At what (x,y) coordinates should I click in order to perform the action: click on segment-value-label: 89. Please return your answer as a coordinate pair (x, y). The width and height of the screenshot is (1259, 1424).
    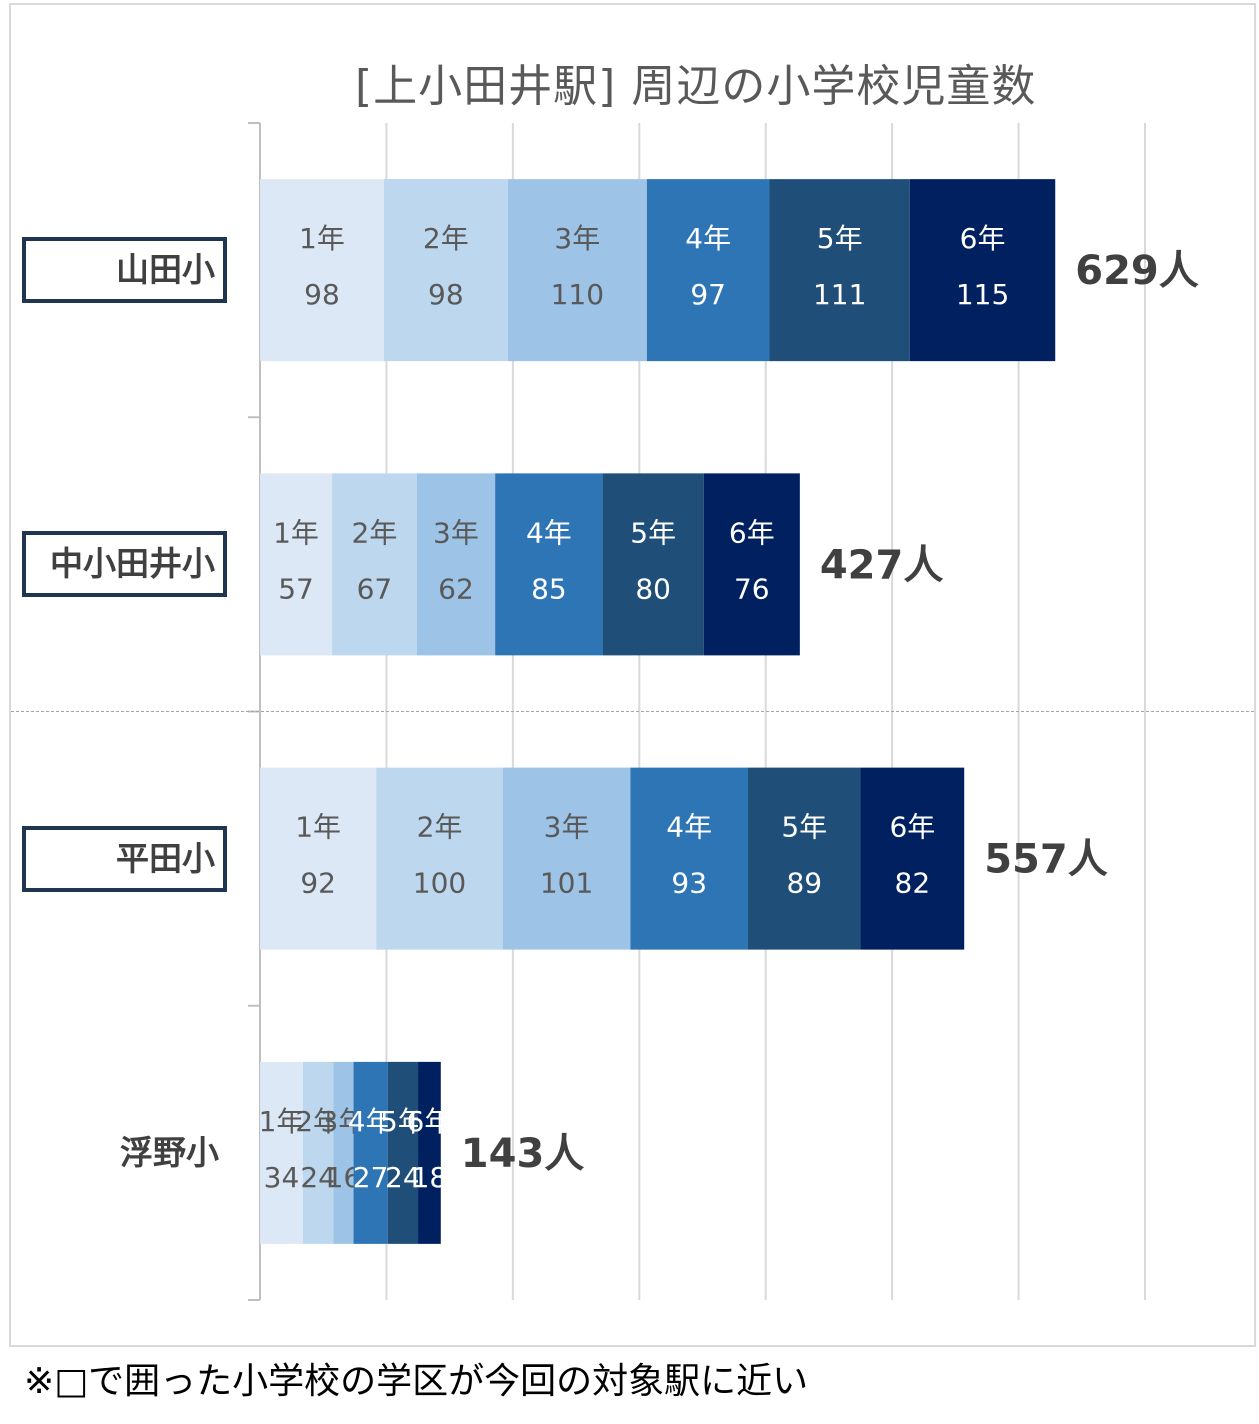
    Looking at the image, I should click on (804, 883).